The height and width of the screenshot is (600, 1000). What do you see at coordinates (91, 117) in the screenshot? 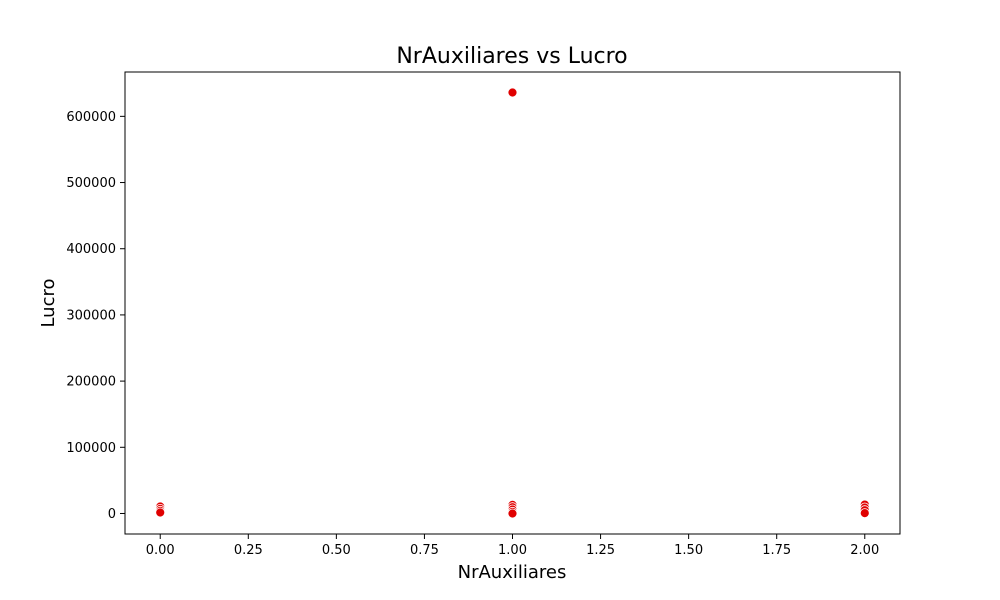
I see `y-tick-label: 600000` at bounding box center [91, 117].